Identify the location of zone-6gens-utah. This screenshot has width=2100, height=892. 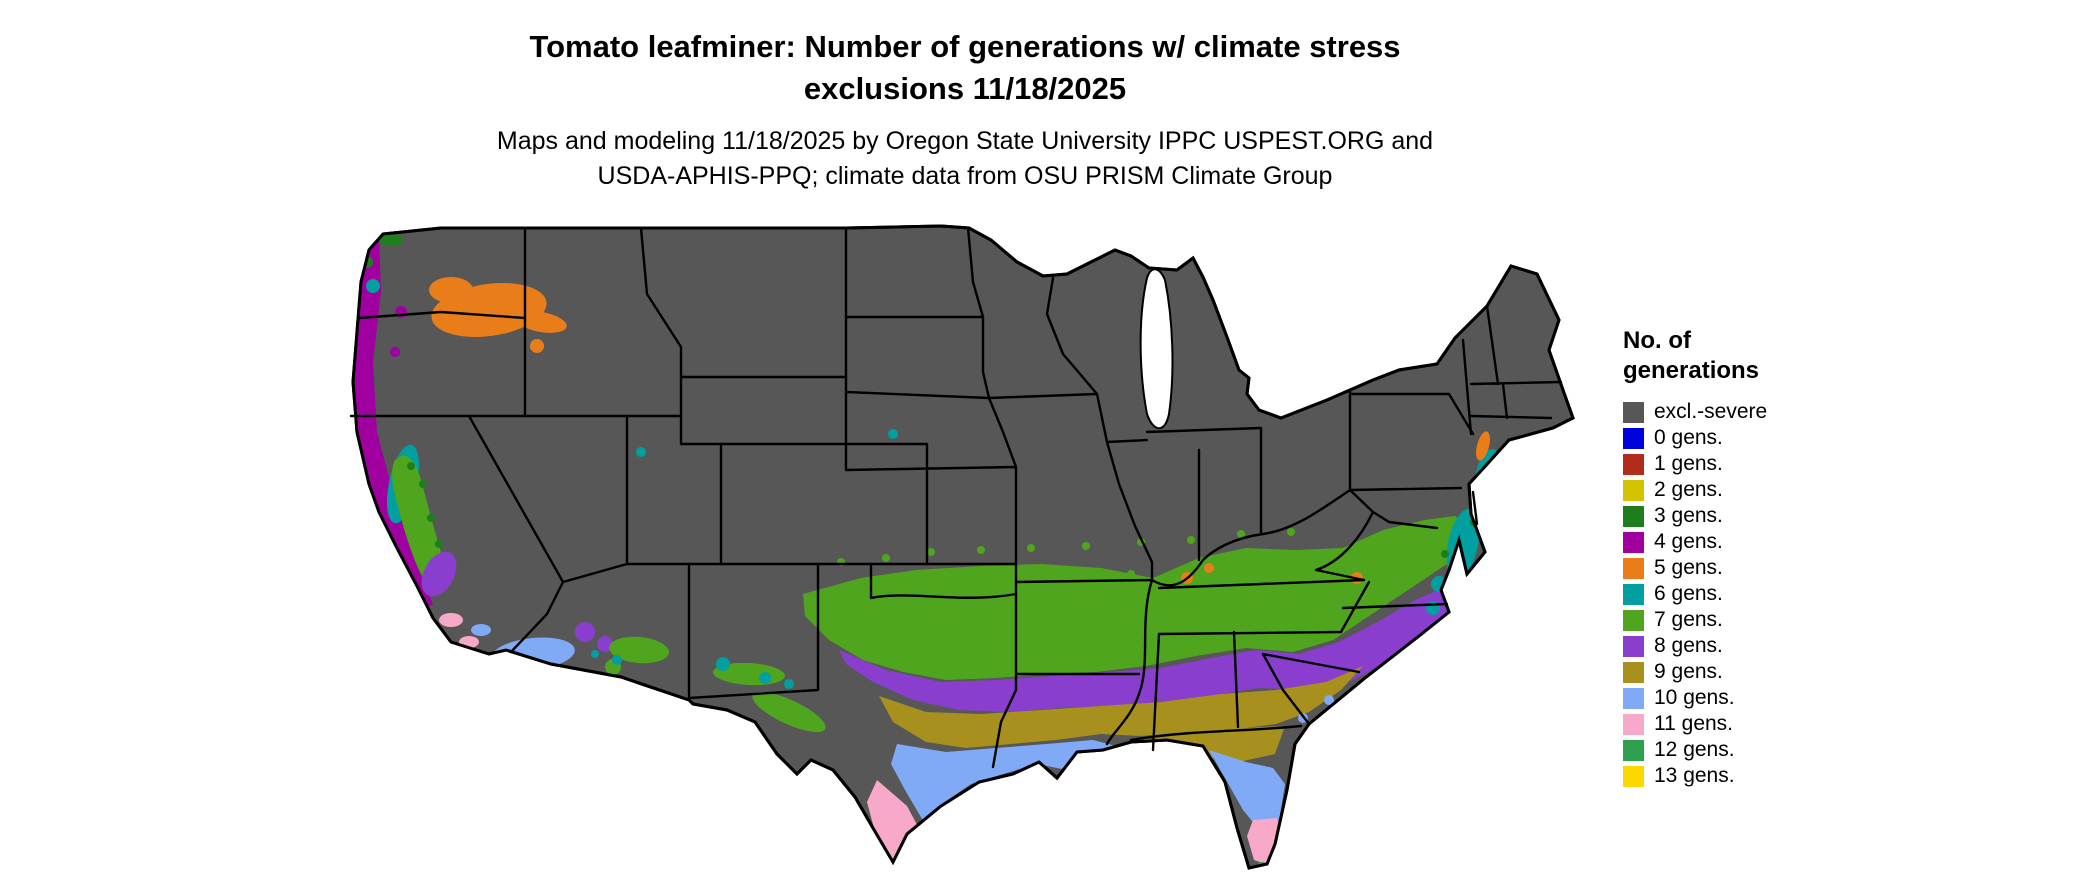
(641, 452).